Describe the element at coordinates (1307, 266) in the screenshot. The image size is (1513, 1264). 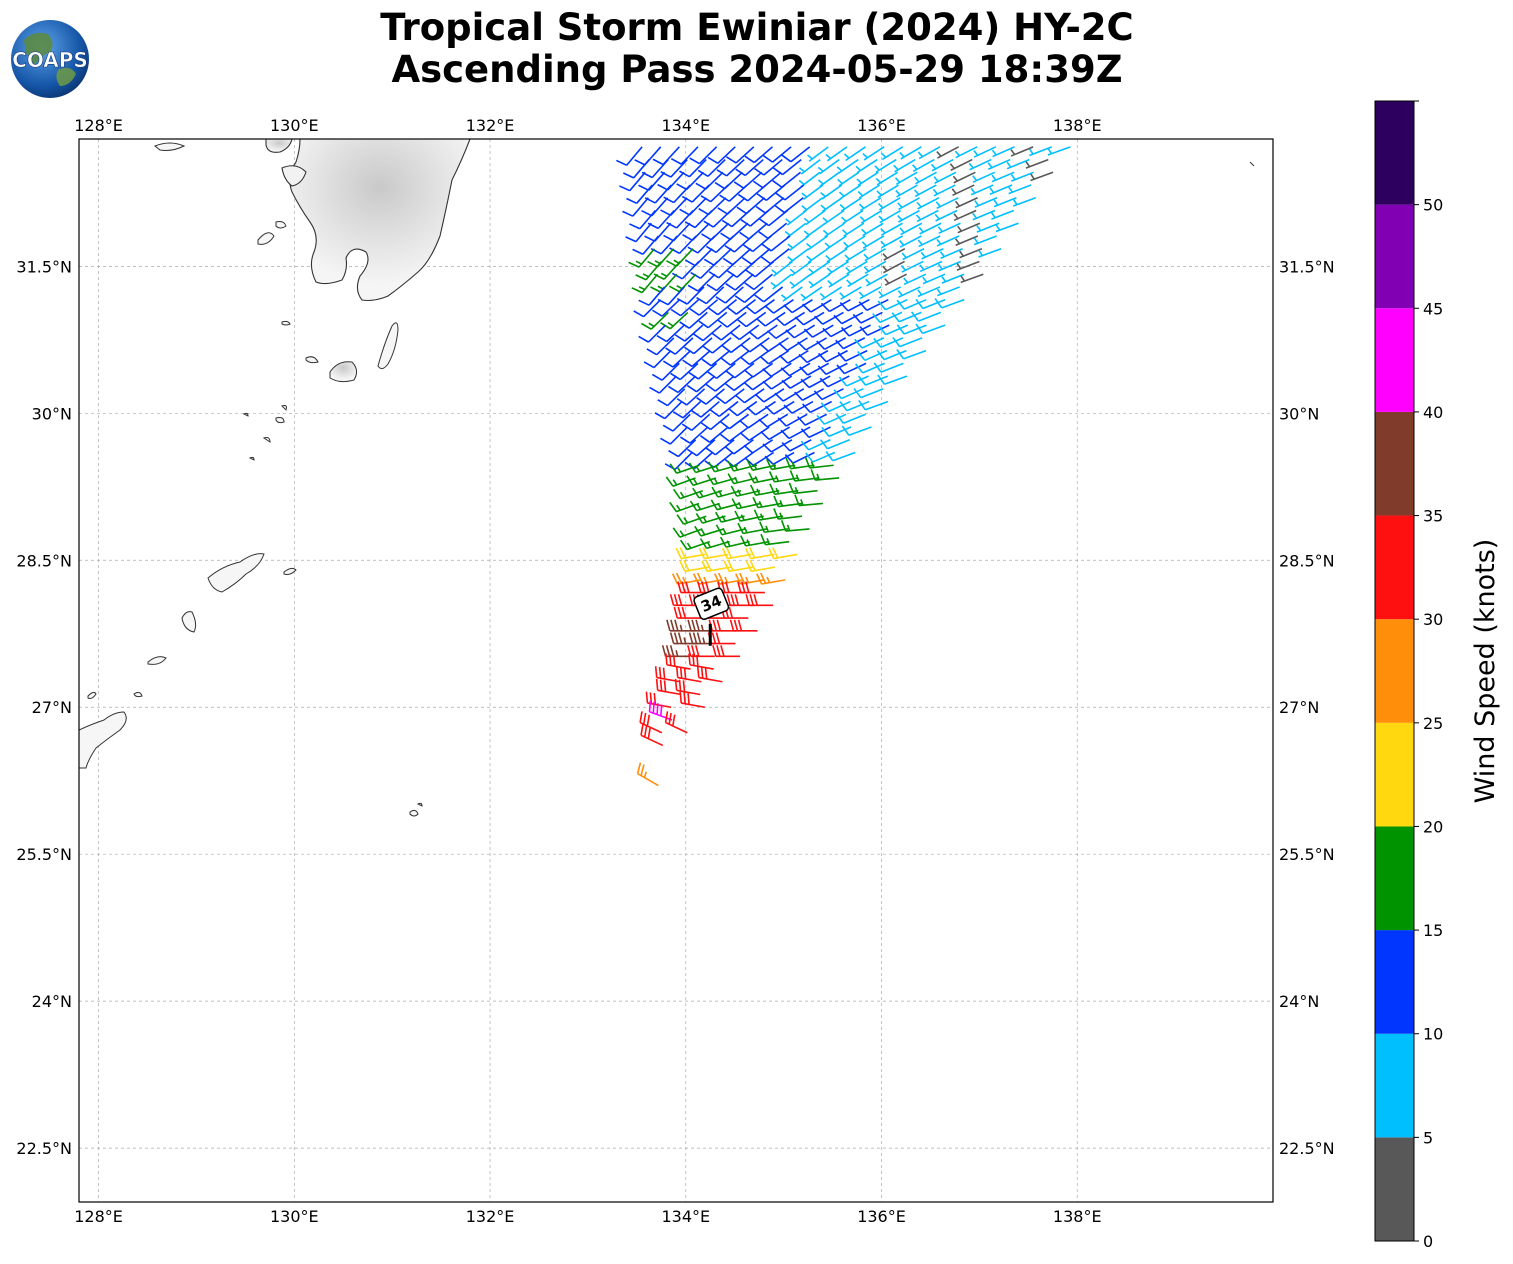
I see `lat-tick-label-right: 31.5°N` at that location.